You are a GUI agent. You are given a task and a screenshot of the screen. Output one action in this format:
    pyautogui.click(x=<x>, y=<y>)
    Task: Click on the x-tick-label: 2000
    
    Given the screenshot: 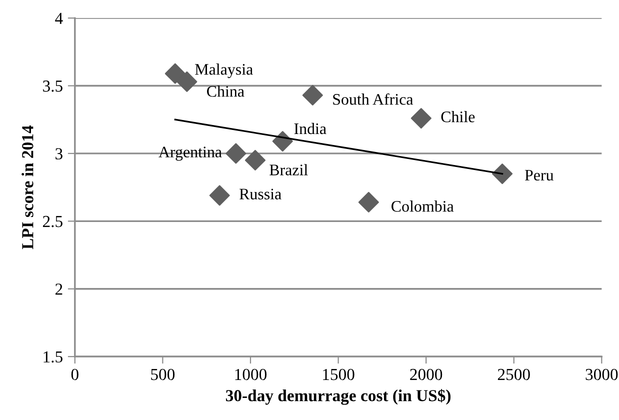 What is the action you would take?
    pyautogui.click(x=426, y=374)
    